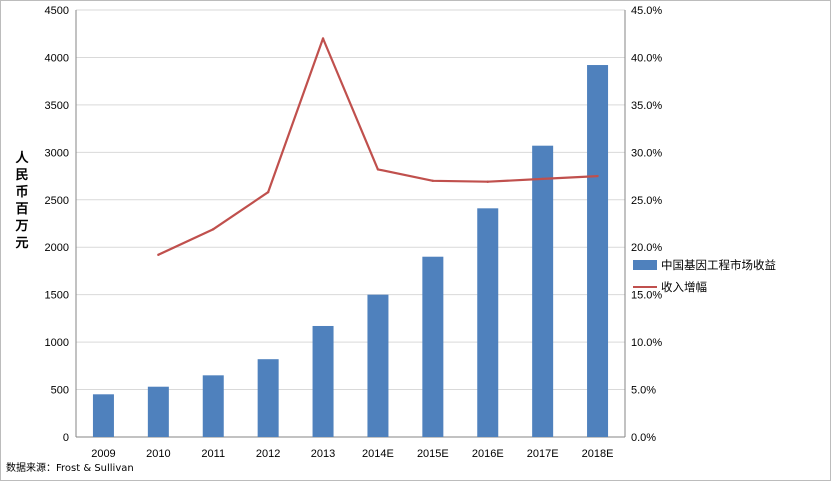 This screenshot has width=833, height=483. Describe the element at coordinates (268, 454) in the screenshot. I see `x-tick-label: 2012` at that location.